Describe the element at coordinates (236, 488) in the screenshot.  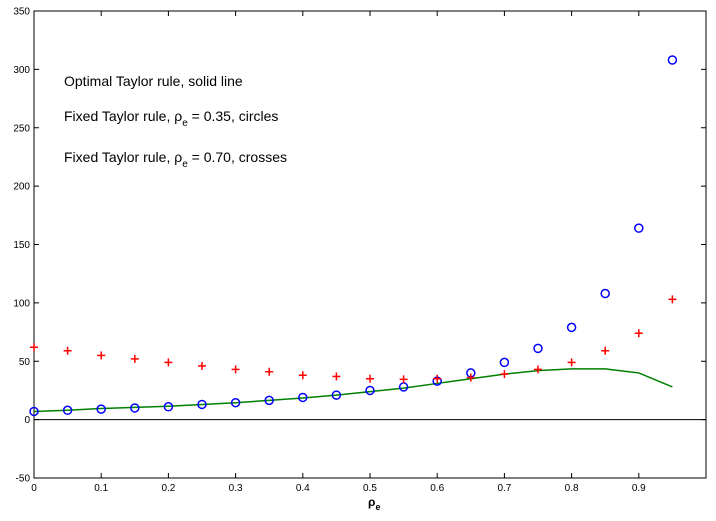
I see `x-tick-label: 0.3` at that location.